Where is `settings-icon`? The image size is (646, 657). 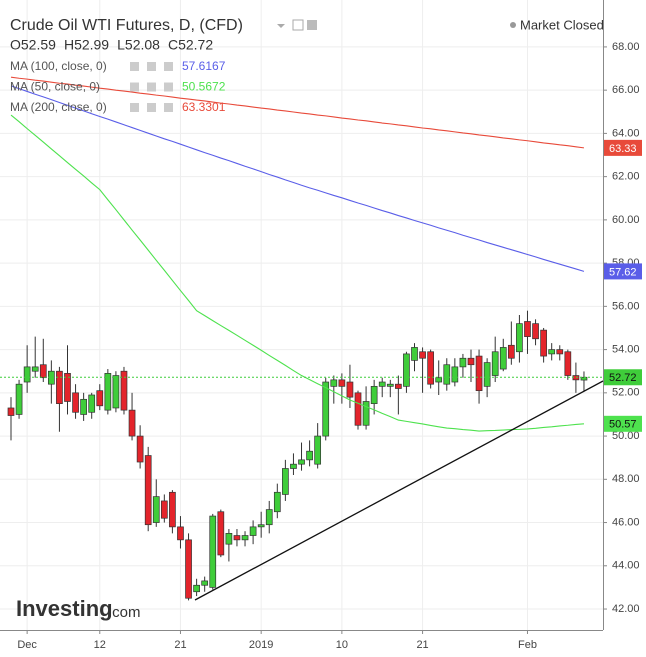
settings-icon is located at coordinates (312, 25).